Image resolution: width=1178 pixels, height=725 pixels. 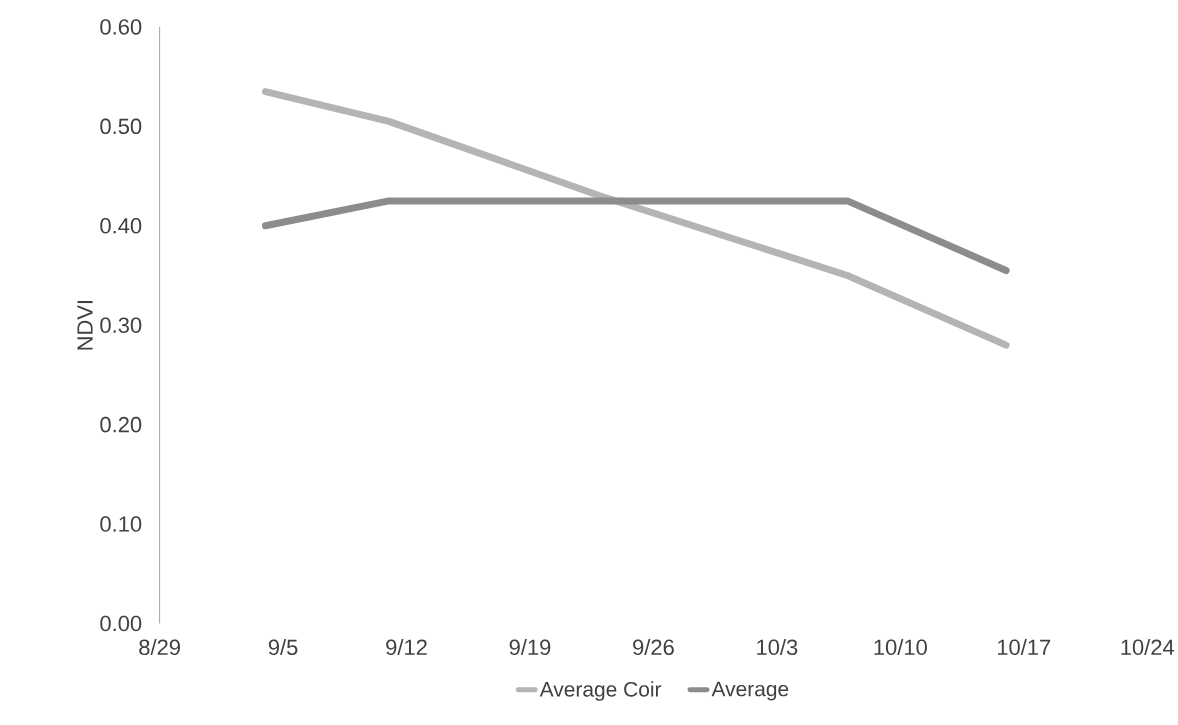 What do you see at coordinates (121, 623) in the screenshot?
I see `y-tick-label: 0.00` at bounding box center [121, 623].